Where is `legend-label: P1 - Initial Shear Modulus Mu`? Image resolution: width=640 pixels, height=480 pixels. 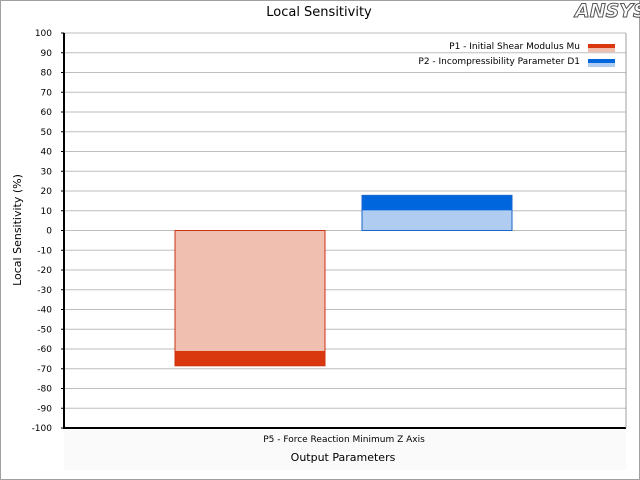 legend-label: P1 - Initial Shear Modulus Mu is located at coordinates (514, 47).